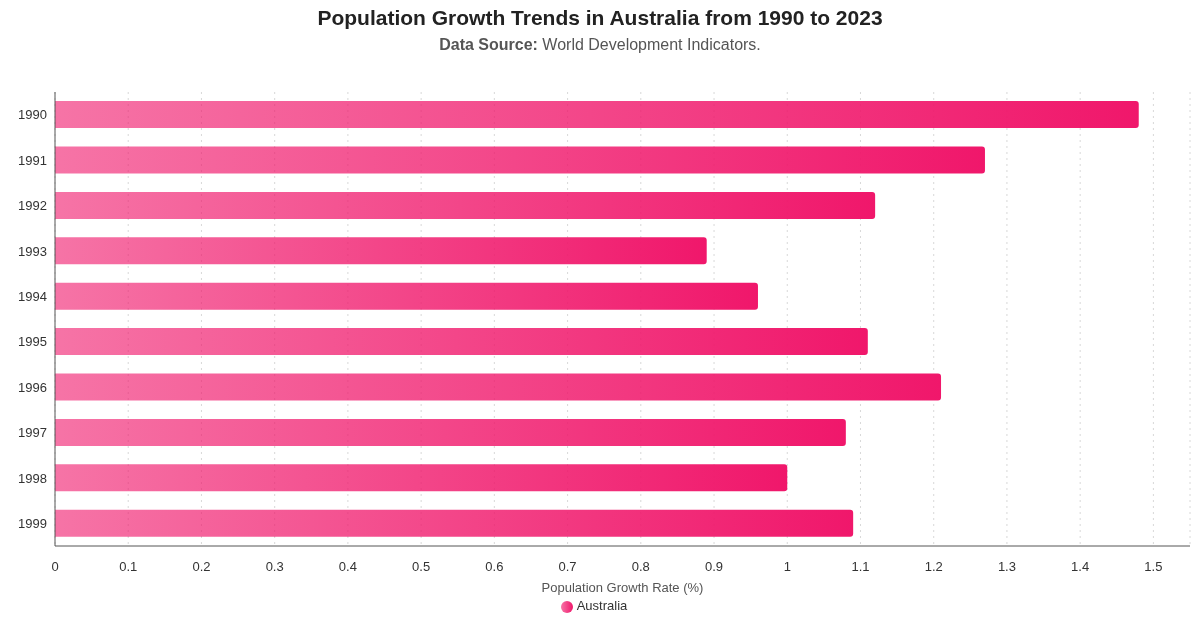 This screenshot has height=628, width=1200. Describe the element at coordinates (347, 567) in the screenshot. I see `x-tick-label: 0.4` at that location.